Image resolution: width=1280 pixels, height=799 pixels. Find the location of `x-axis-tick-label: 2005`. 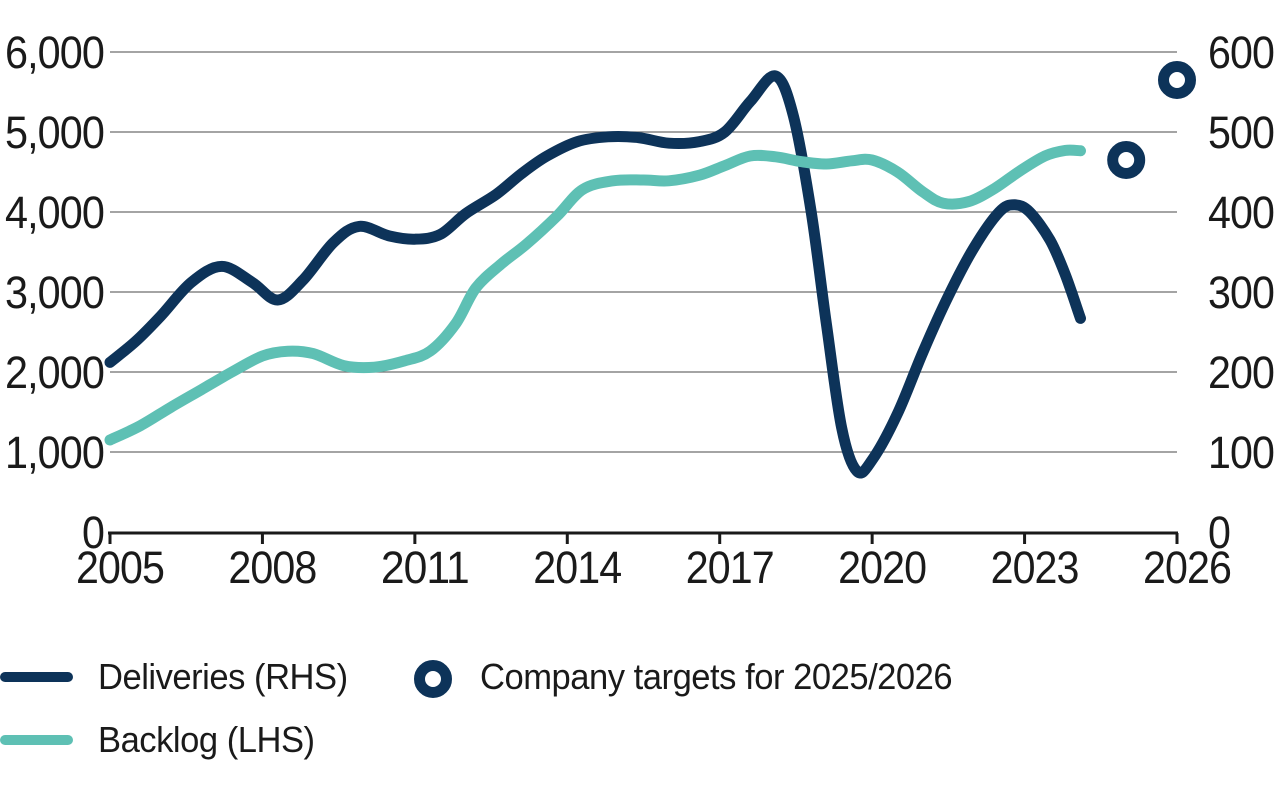

x-axis-tick-label: 2005 is located at coordinates (120, 567).